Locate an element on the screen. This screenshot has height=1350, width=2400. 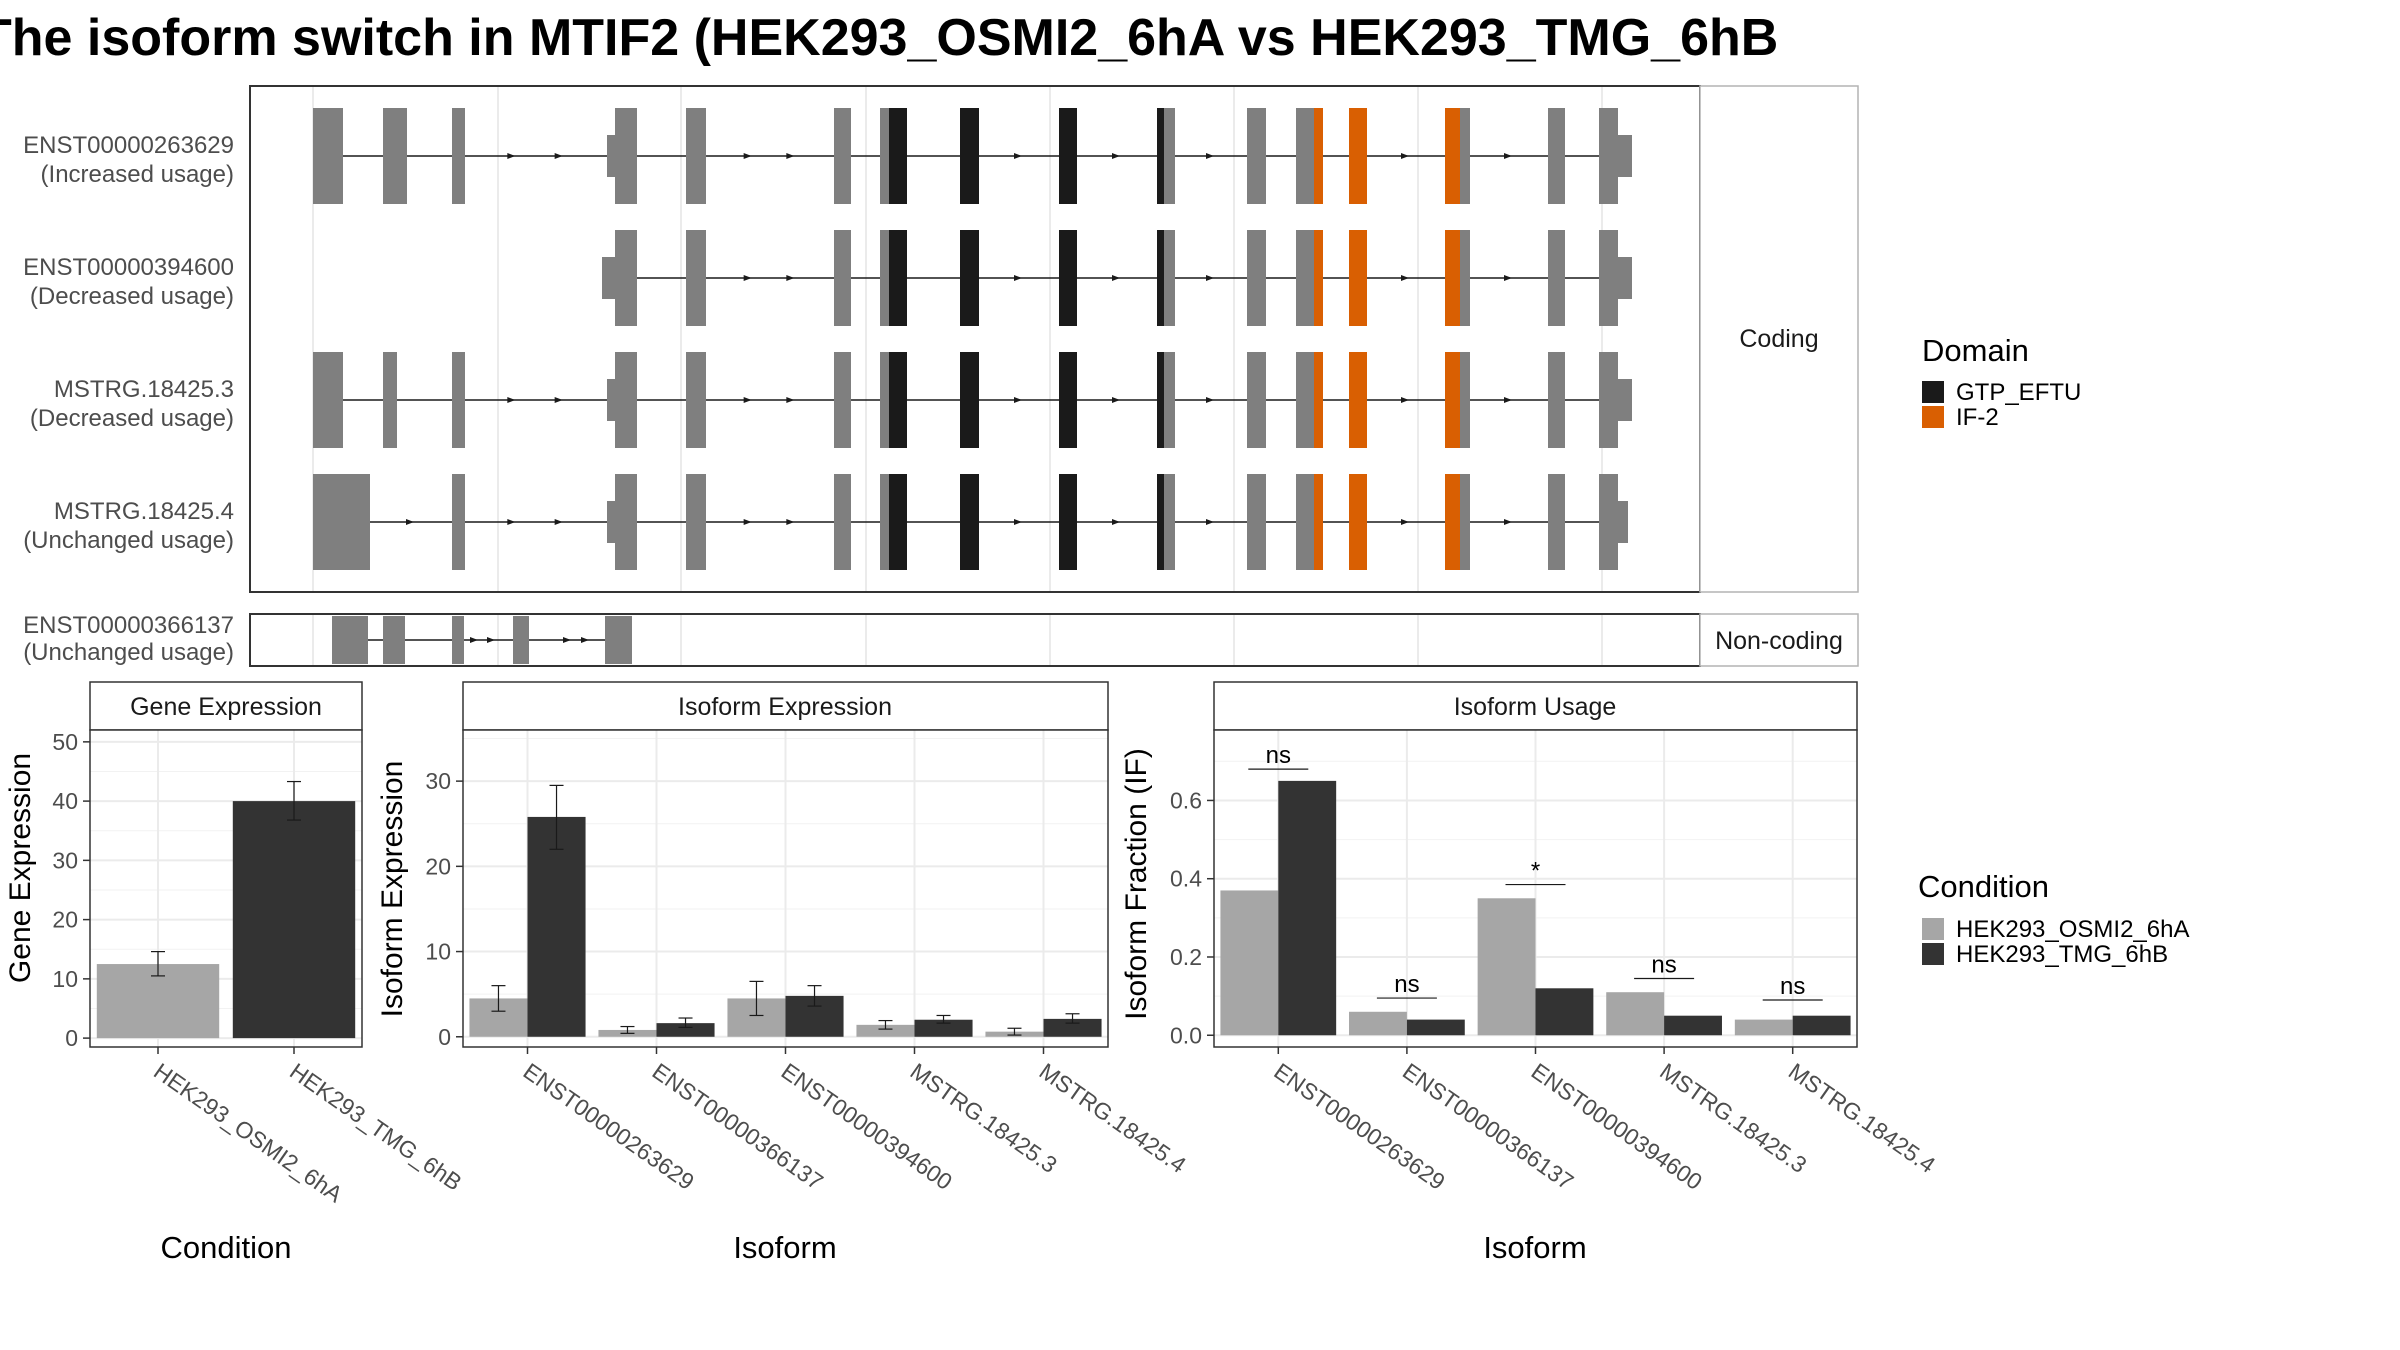
y-tick-label: 50 is located at coordinates (65, 742).